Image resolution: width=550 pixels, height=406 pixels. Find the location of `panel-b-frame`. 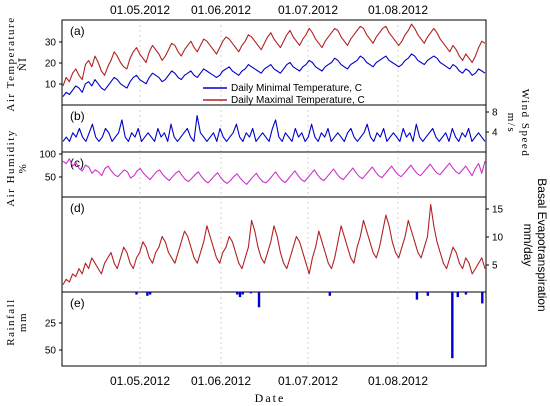

panel-b-frame is located at coordinates (274, 128).